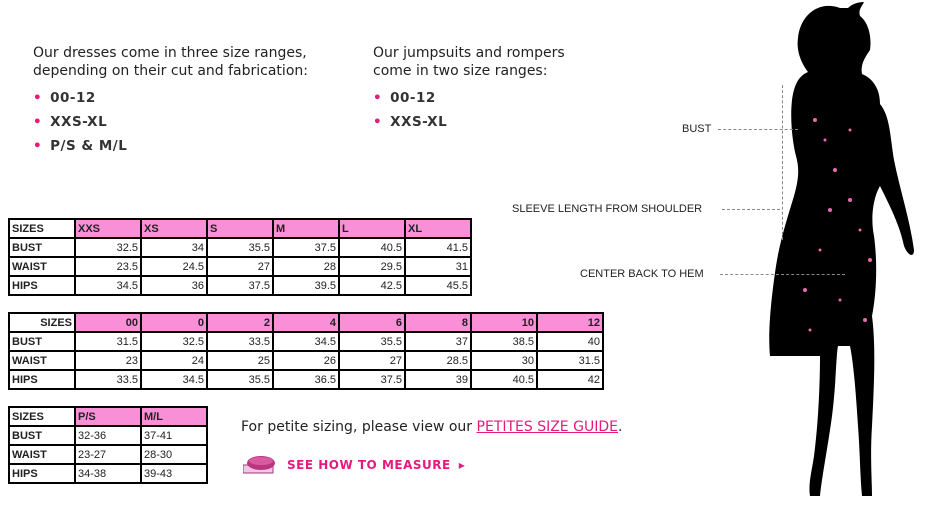  Describe the element at coordinates (438, 379) in the screenshot. I see `table-cell: 39` at that location.